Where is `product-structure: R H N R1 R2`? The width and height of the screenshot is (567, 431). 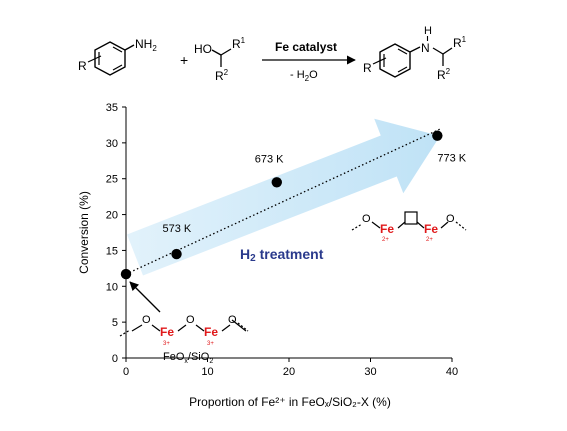 product-structure: R H N R1 R2 is located at coordinates (415, 53).